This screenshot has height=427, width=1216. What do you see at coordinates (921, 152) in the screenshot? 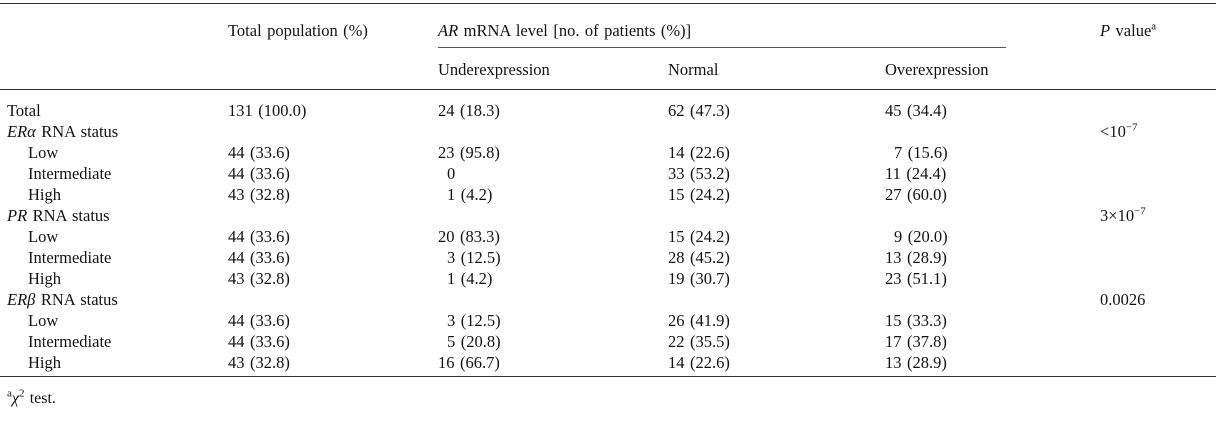
I see `overexpression-cell: 7 (15.6)` at bounding box center [921, 152].